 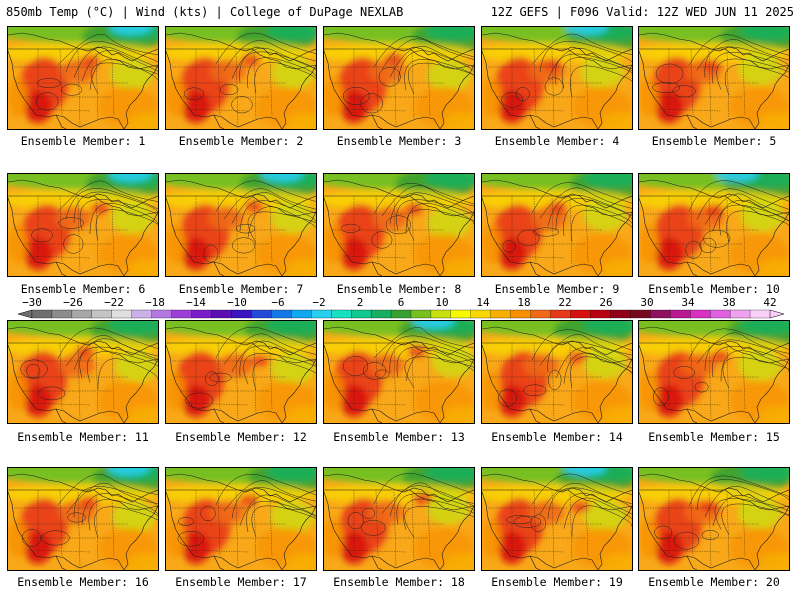 I want to click on colorbar-tick-label: 38, so click(x=728, y=302).